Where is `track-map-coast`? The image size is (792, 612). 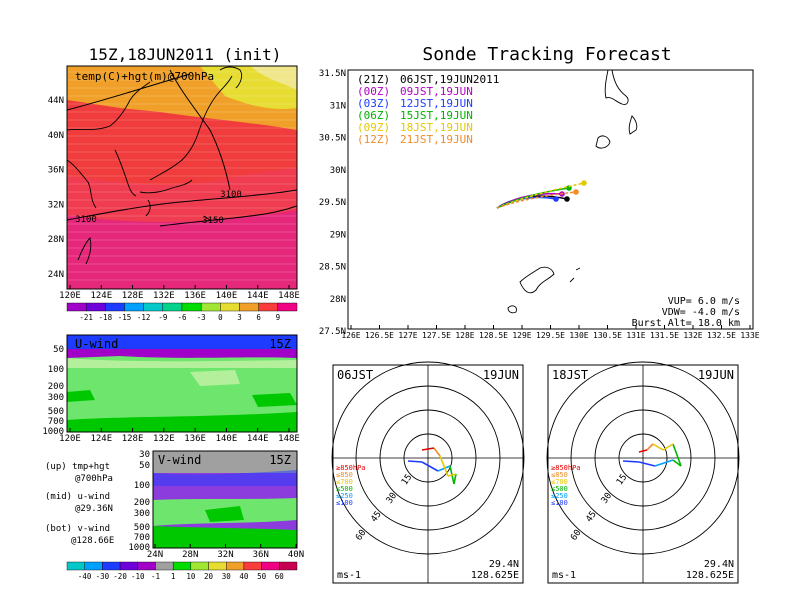 track-map-coast is located at coordinates (572, 191).